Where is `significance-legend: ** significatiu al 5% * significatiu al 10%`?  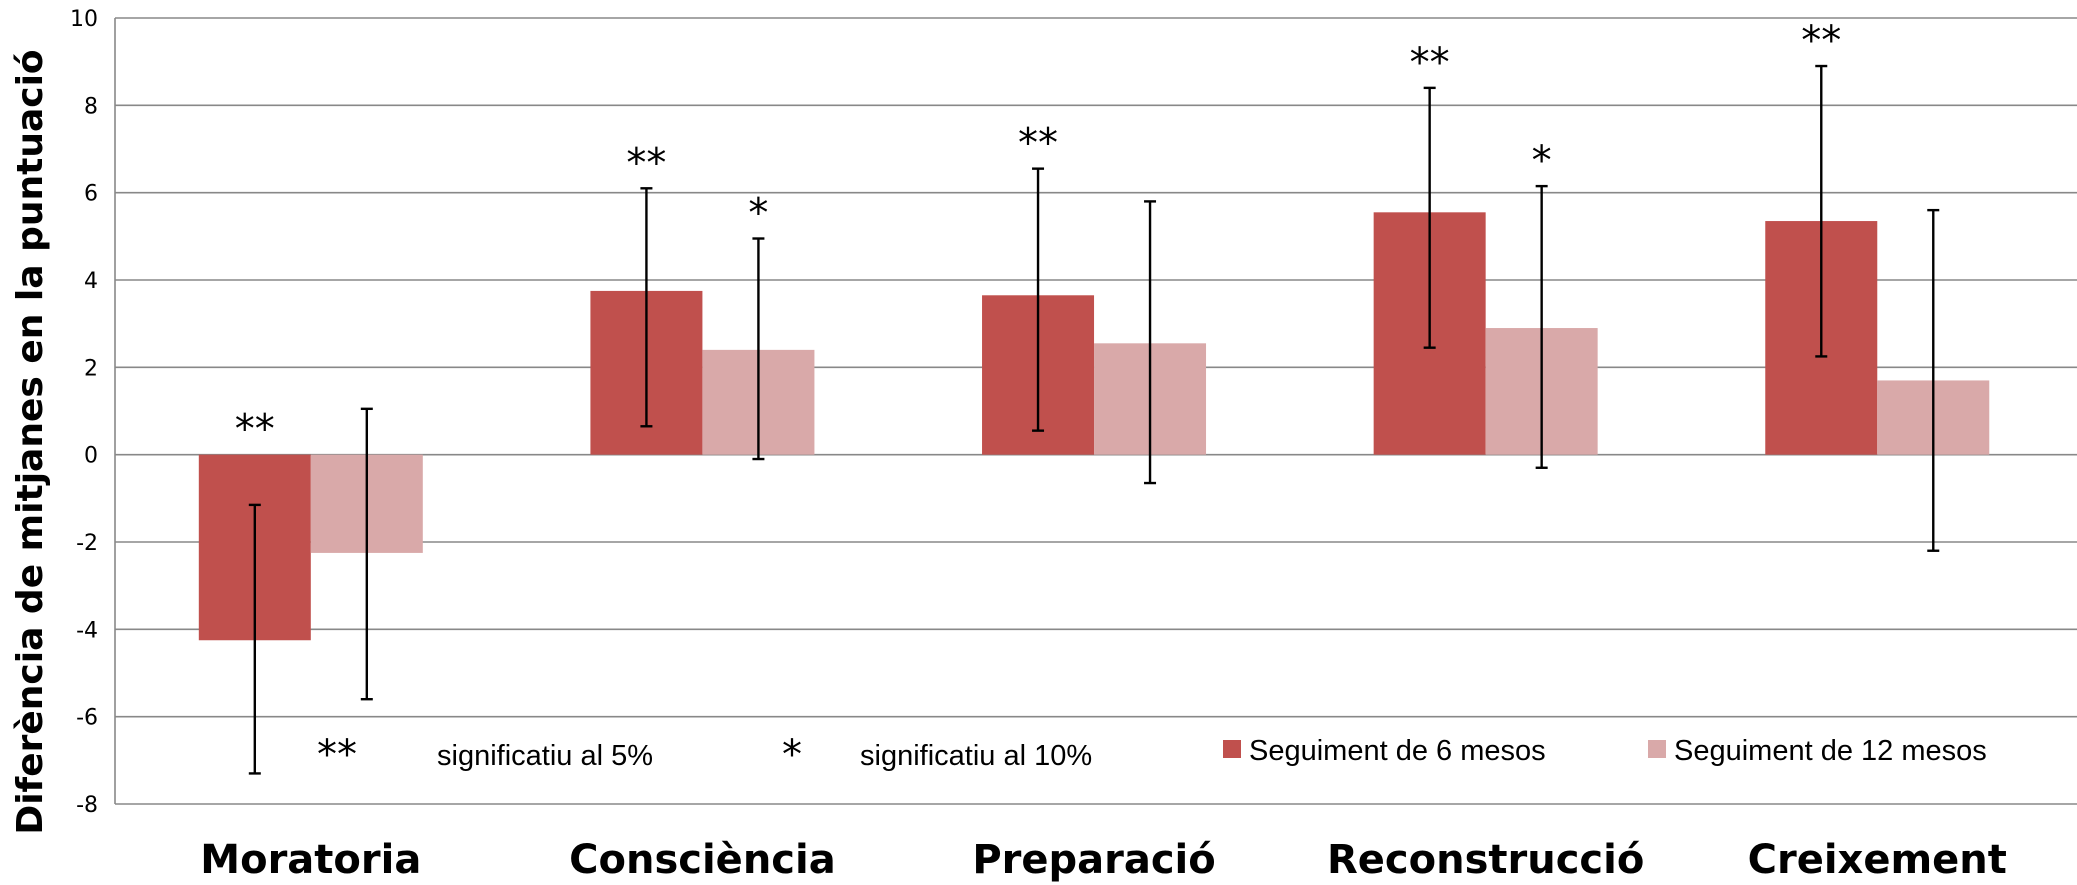
significance-legend: ** significatiu al 5% * significatiu al 10% is located at coordinates (704, 755).